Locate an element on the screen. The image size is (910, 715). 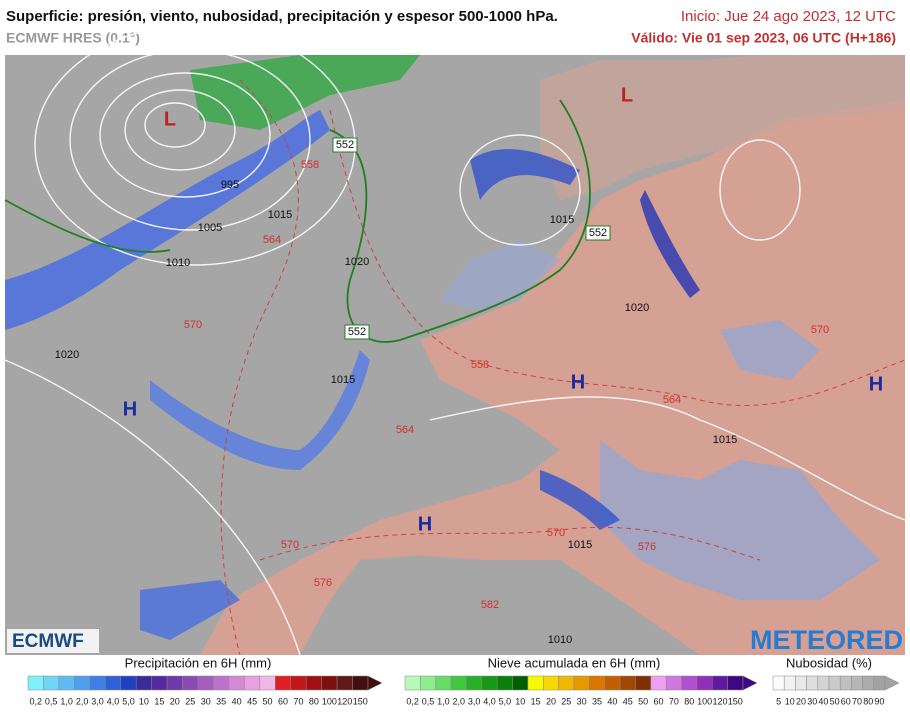
init-time: Inicio: Jue 24 ago 2023, 12 UTC is located at coordinates (788, 16).